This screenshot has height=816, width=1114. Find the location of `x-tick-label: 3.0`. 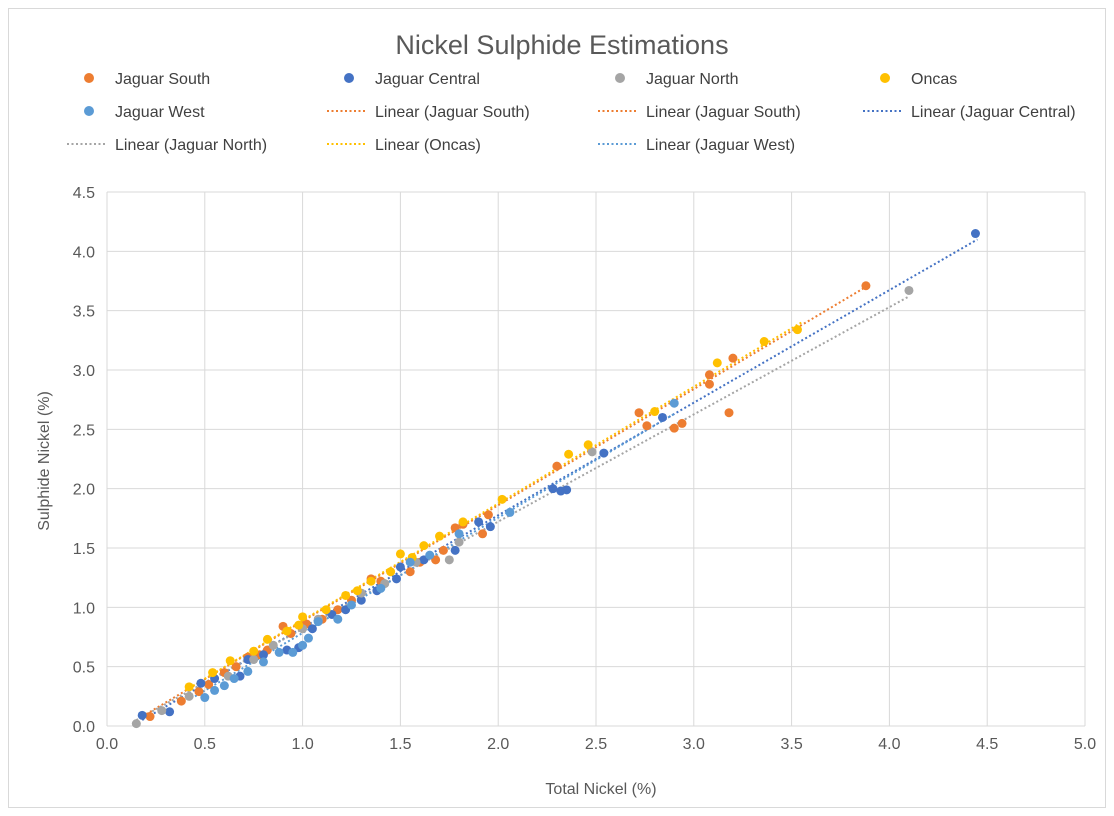

x-tick-label: 3.0 is located at coordinates (694, 744).